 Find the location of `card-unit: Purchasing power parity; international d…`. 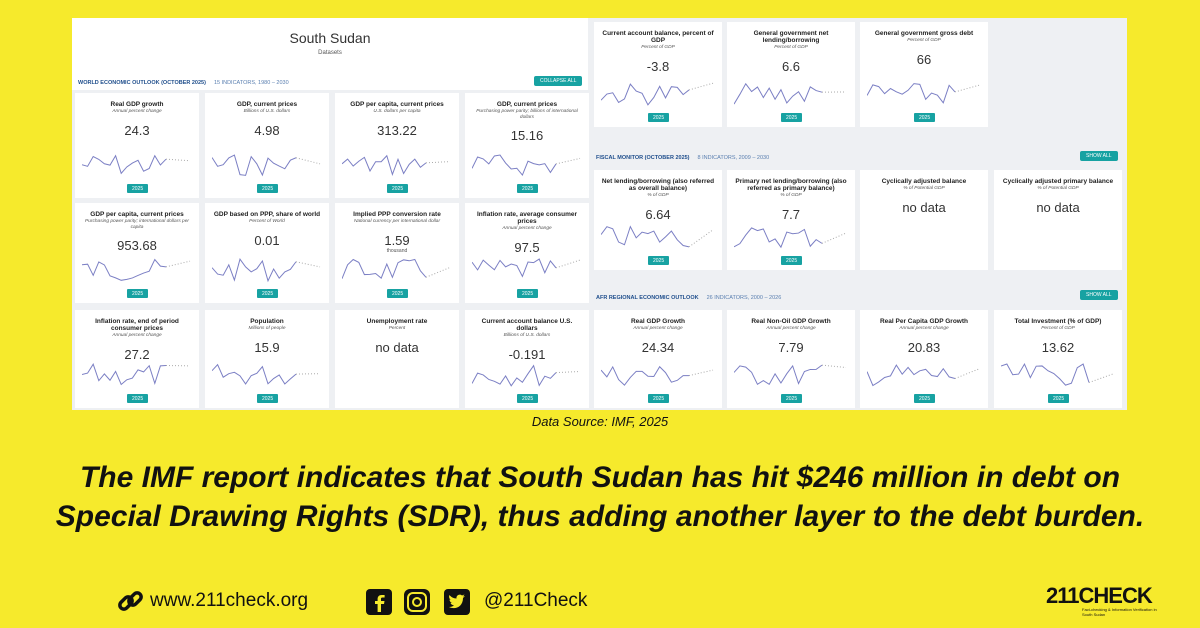

card-unit: Purchasing power parity; international d… is located at coordinates (137, 224).